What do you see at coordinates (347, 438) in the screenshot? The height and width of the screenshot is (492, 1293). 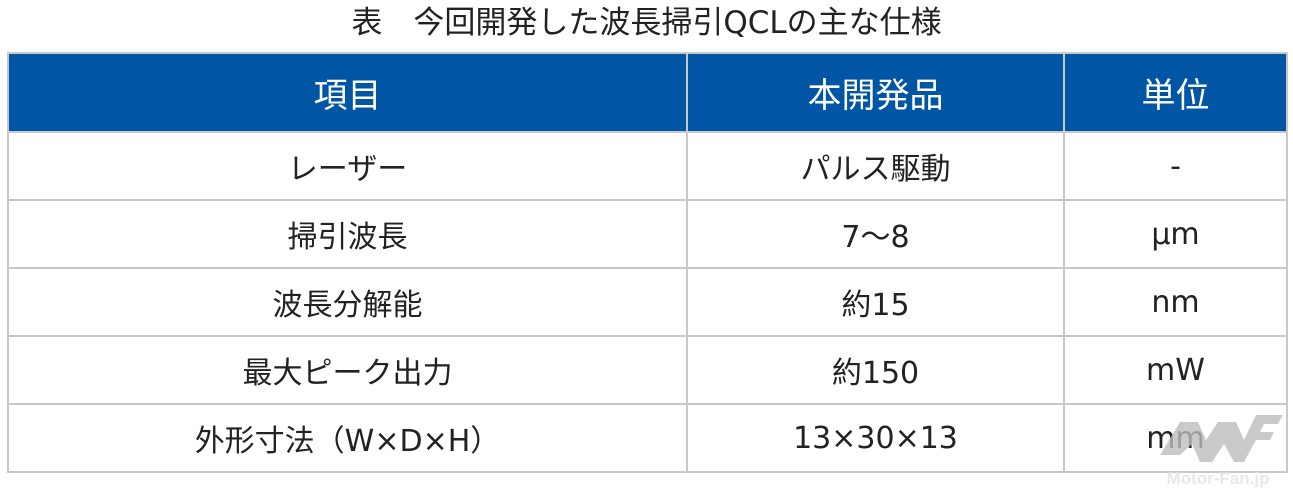 I see `cell-item: 外形寸法（W×D×H）` at bounding box center [347, 438].